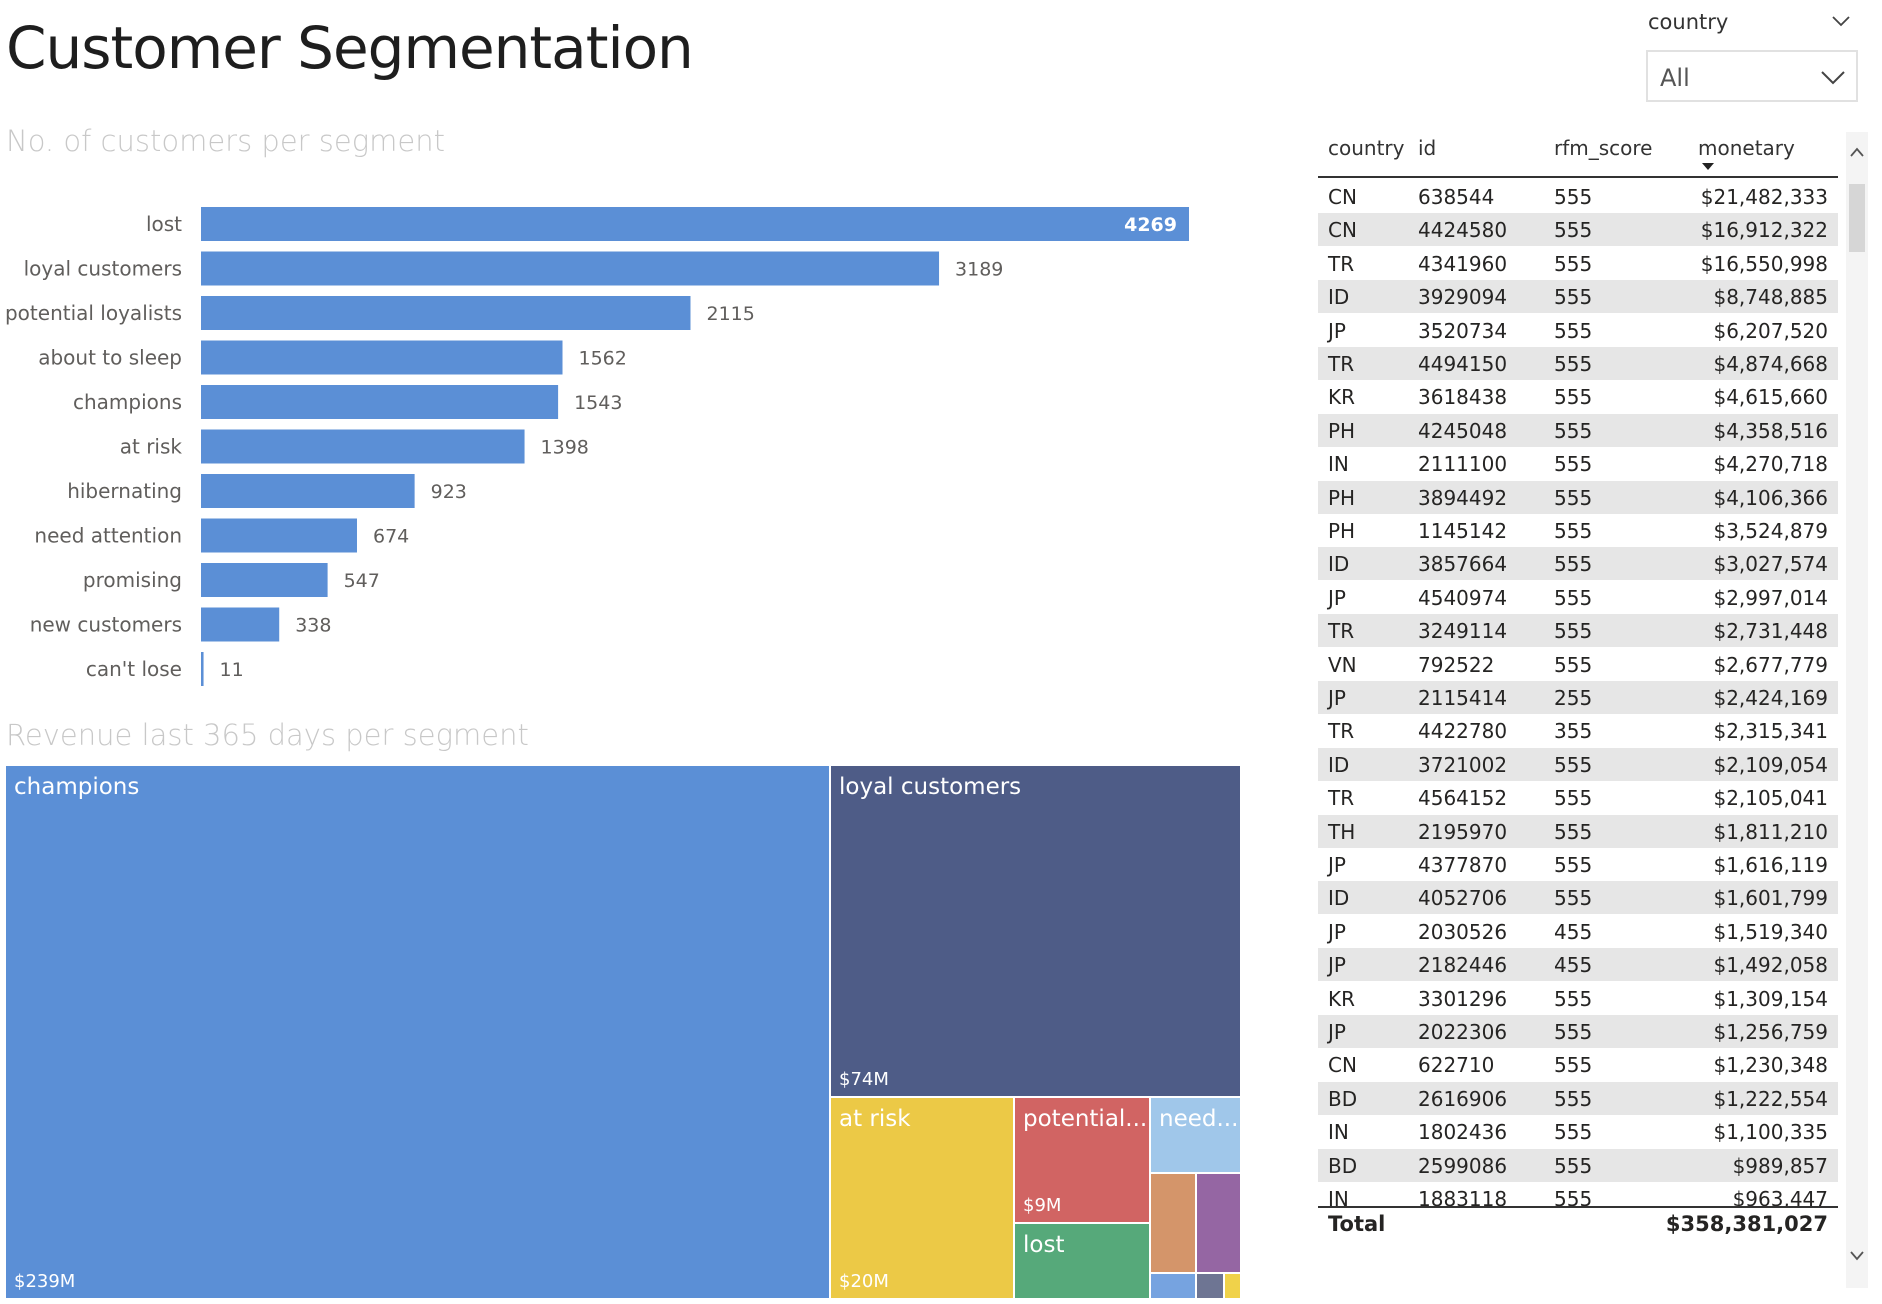  What do you see at coordinates (1857, 1256) in the screenshot?
I see `scroll-down-icon` at bounding box center [1857, 1256].